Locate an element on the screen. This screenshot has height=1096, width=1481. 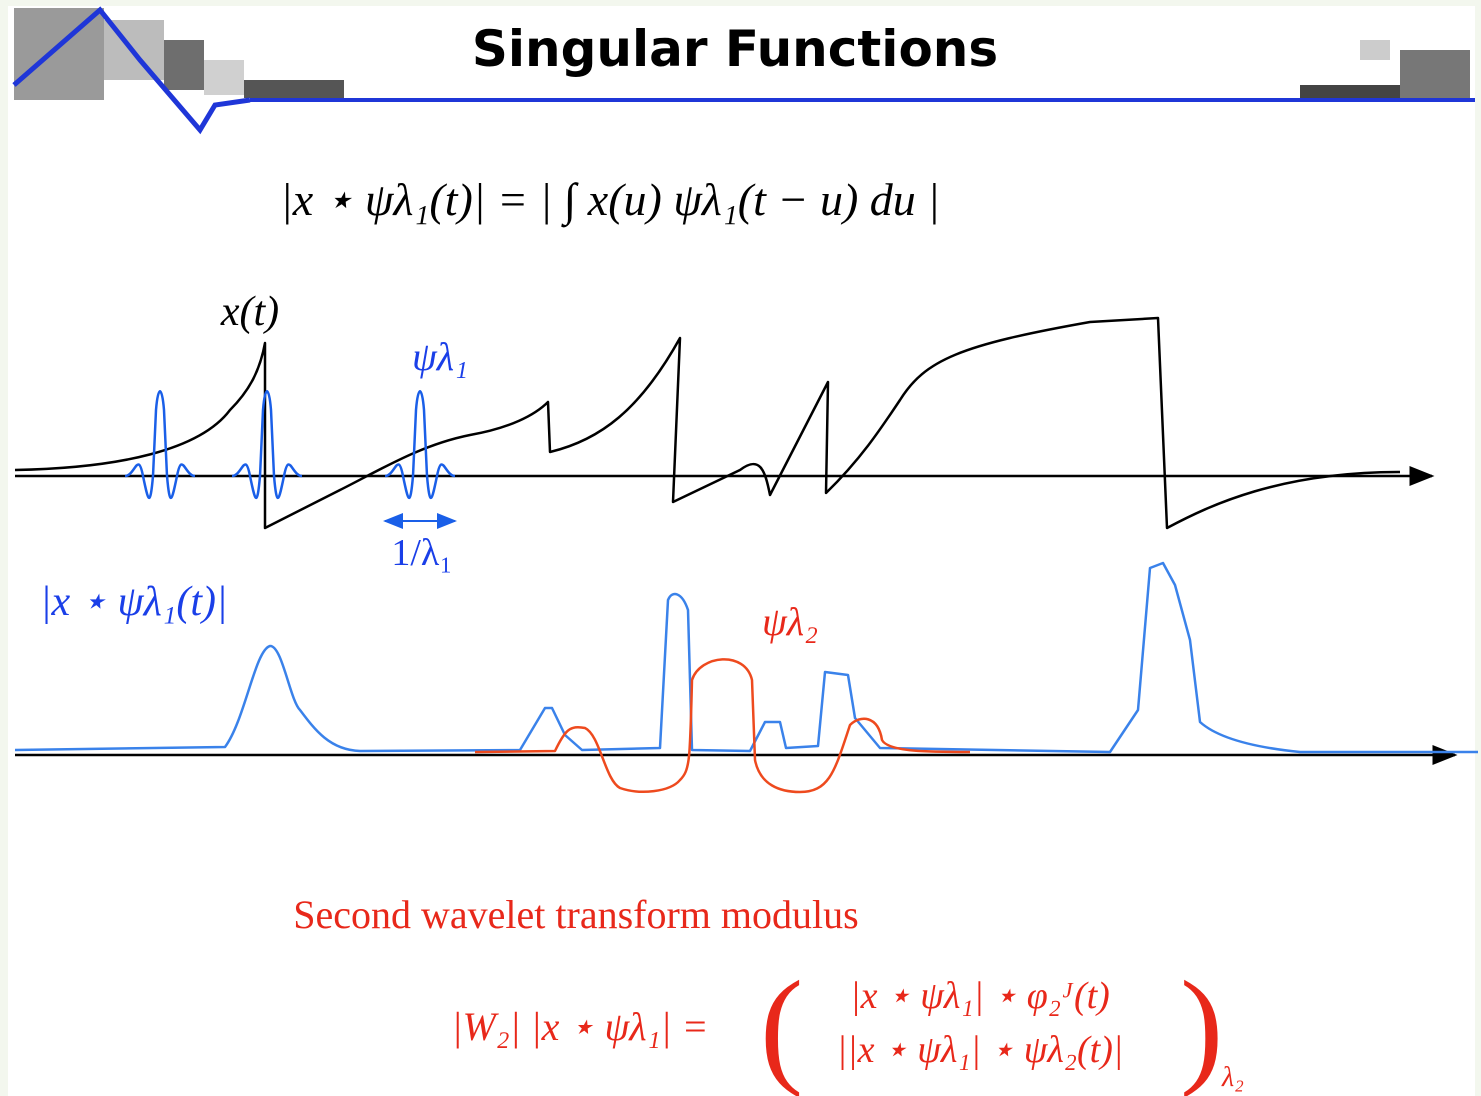
wavelet2-label: ψλ₂ is located at coordinates (790, 621).